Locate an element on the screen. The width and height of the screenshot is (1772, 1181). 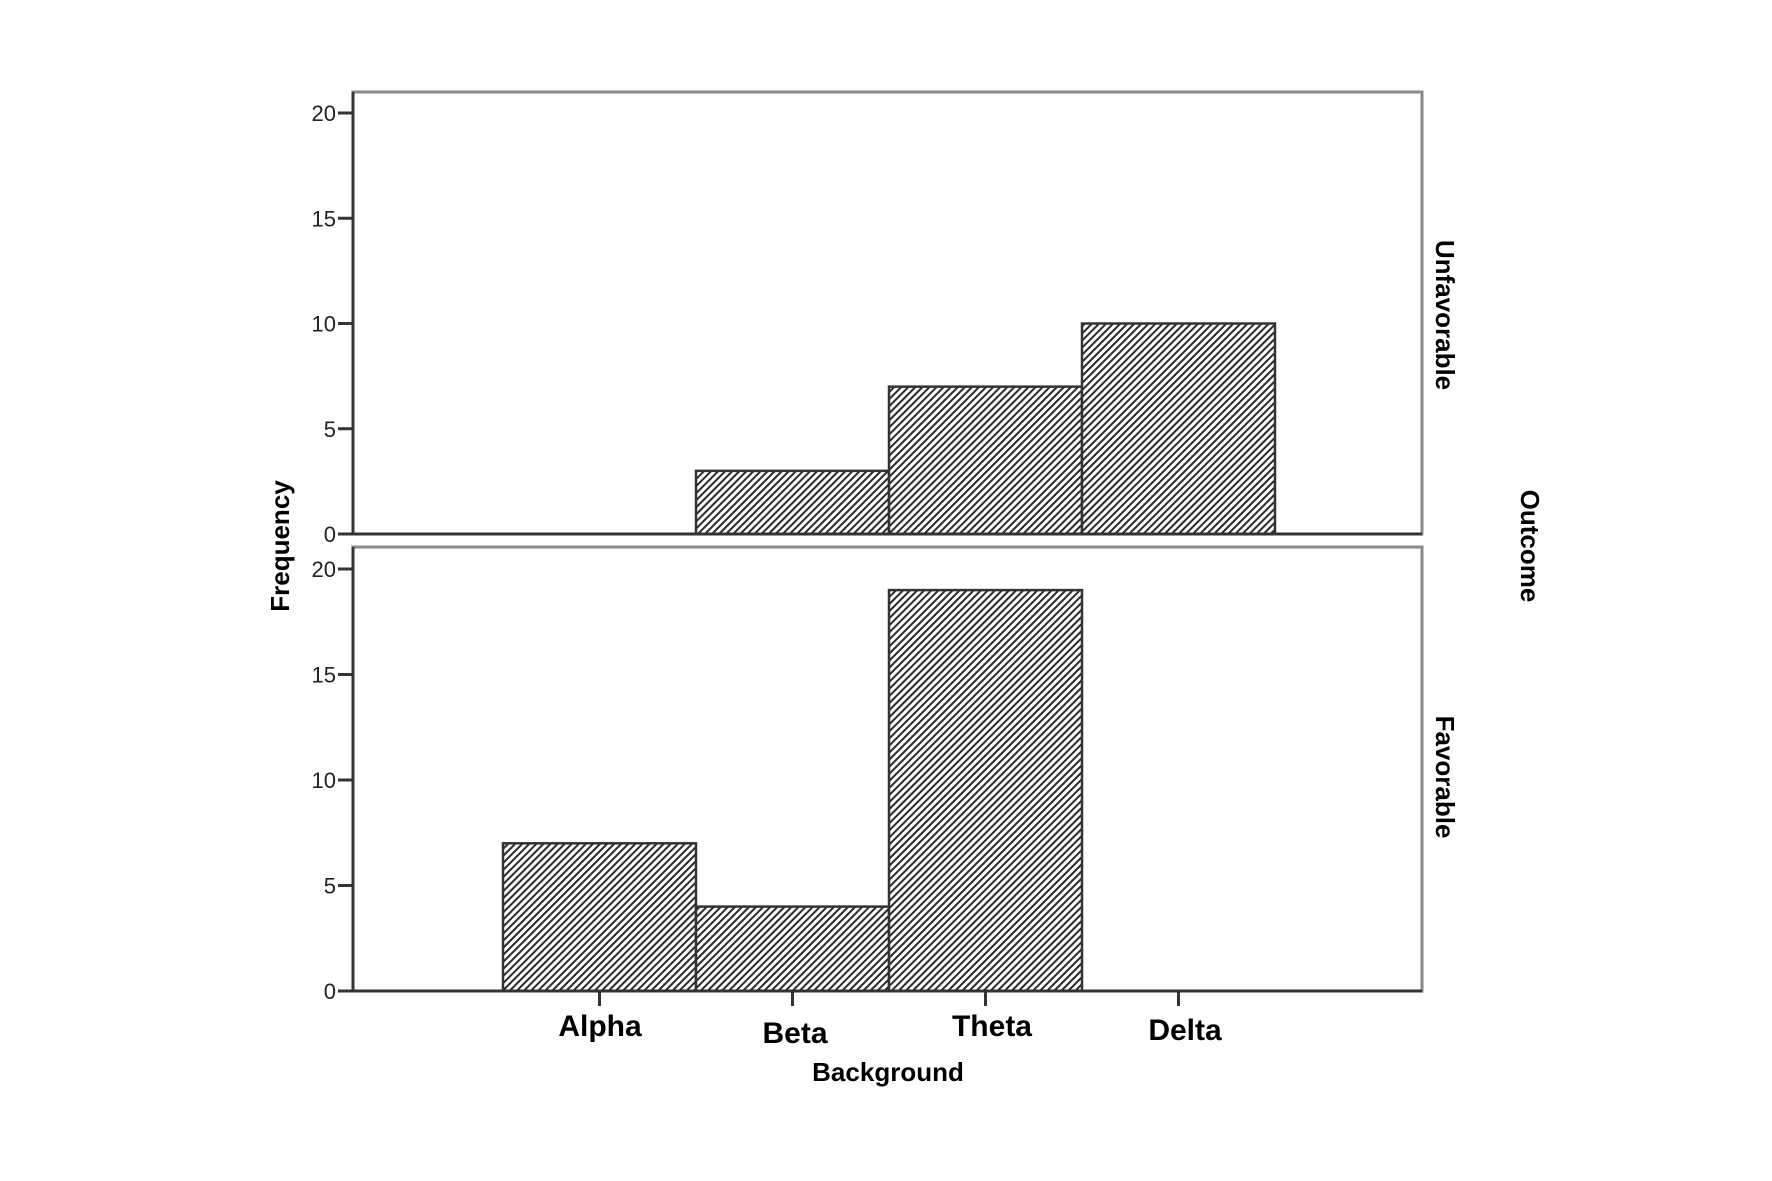
y-axis-title: Frequency is located at coordinates (280, 546).